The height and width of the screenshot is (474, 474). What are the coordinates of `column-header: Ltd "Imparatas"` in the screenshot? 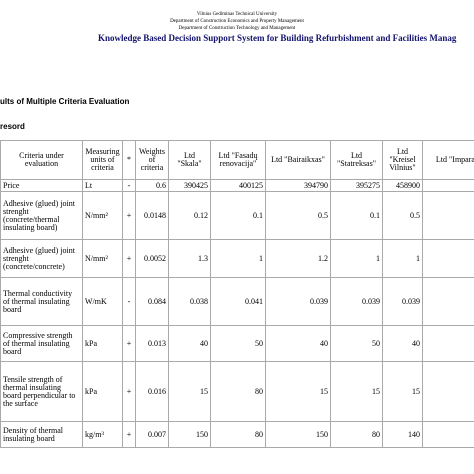 It's located at (448, 160).